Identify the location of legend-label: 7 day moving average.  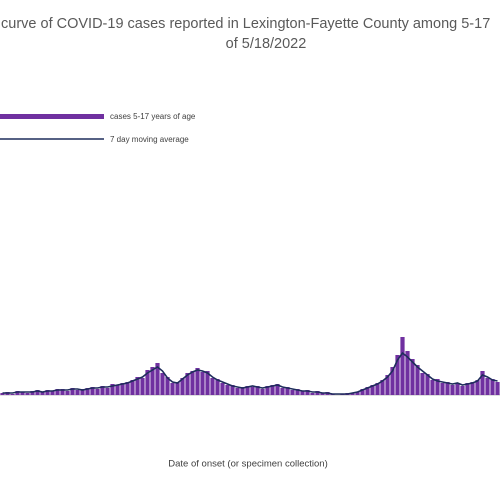
(149, 139).